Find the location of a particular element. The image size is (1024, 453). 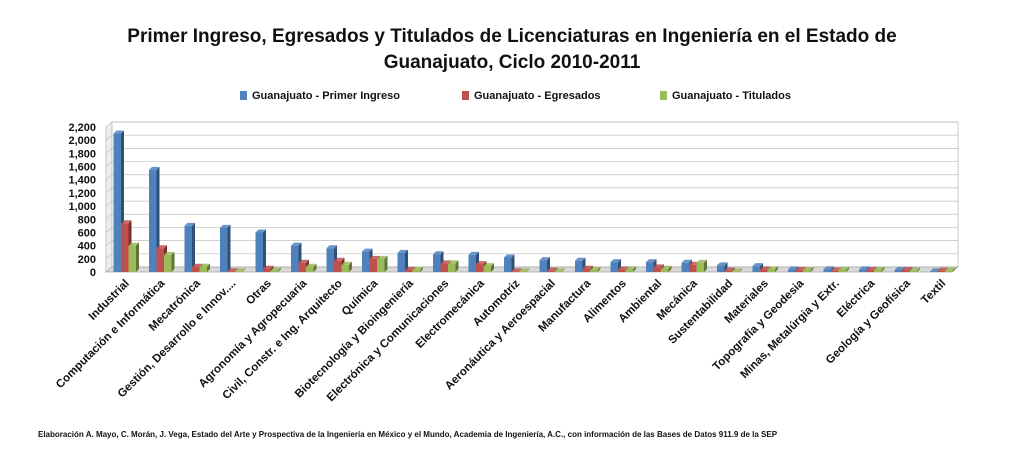

legend-label-titulados: Guanajuato - Titulados is located at coordinates (731, 96).